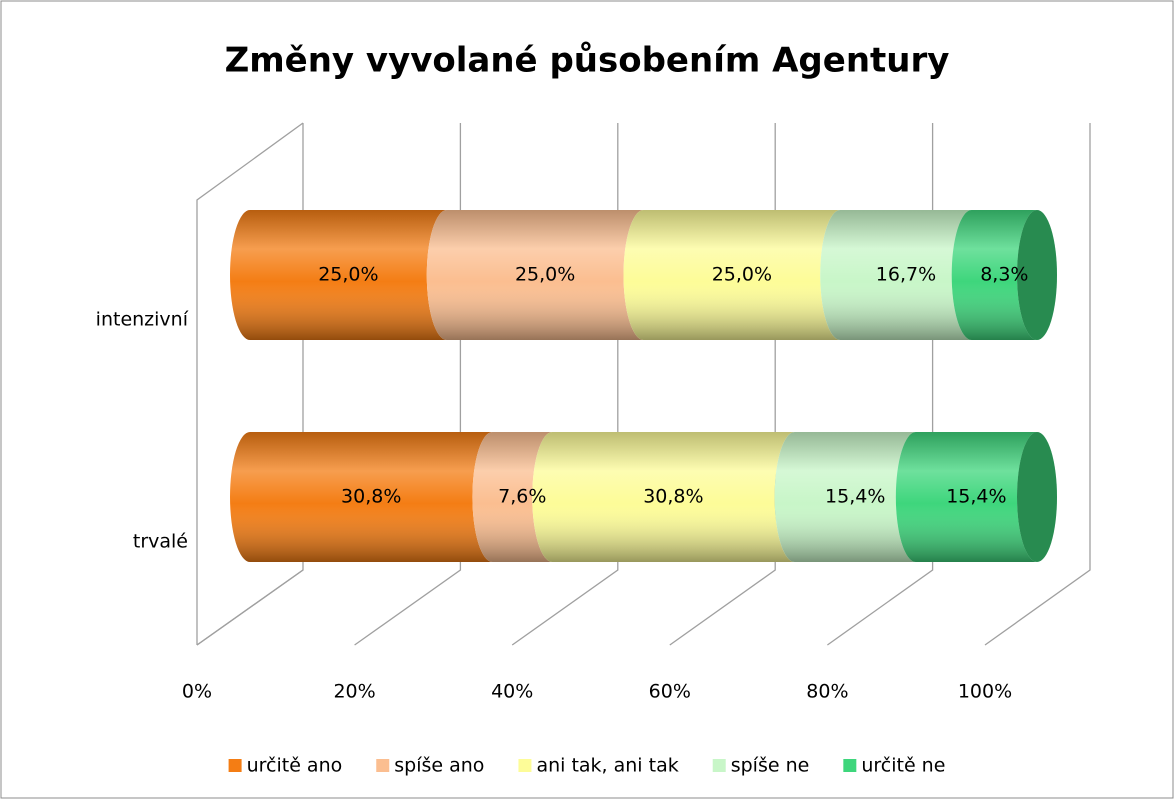 This screenshot has width=1174, height=799. I want to click on data-label: 7,6%, so click(522, 497).